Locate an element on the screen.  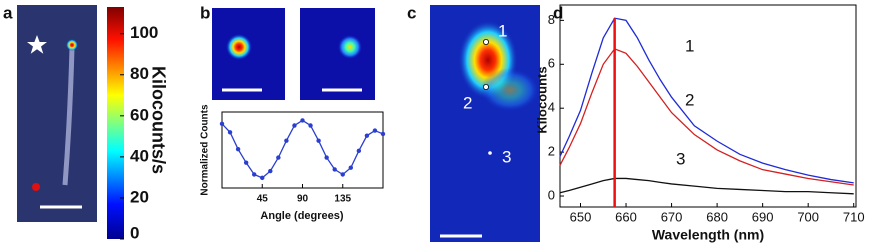
red-dot is located at coordinates (36, 187).